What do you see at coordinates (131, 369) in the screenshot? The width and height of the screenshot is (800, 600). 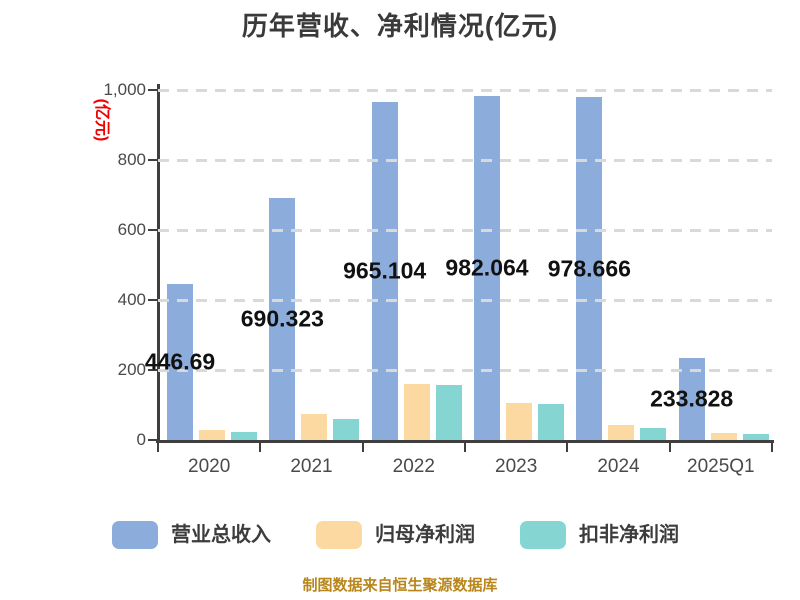 I see `y-axis-tick-label: 200` at bounding box center [131, 369].